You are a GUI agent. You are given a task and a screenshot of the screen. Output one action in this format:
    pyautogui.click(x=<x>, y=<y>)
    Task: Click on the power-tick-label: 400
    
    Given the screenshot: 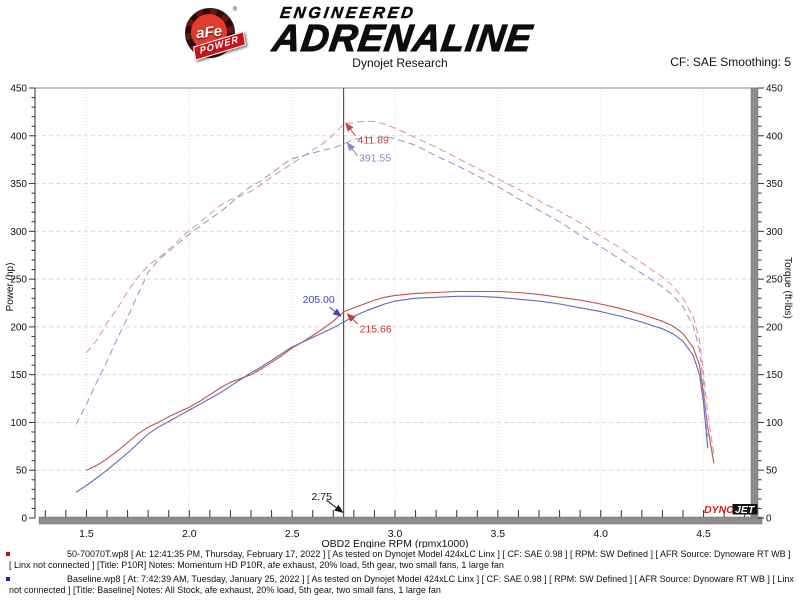 What is the action you would take?
    pyautogui.click(x=18, y=136)
    